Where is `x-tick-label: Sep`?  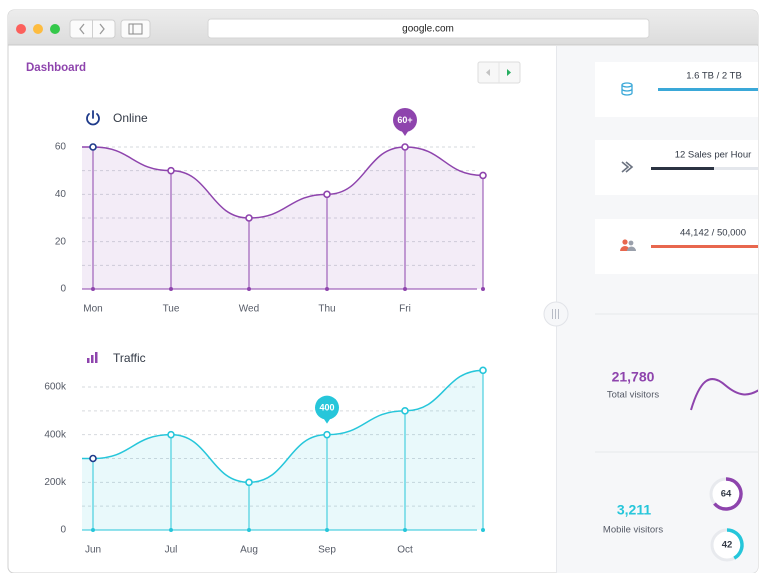 x-tick-label: Sep is located at coordinates (327, 550).